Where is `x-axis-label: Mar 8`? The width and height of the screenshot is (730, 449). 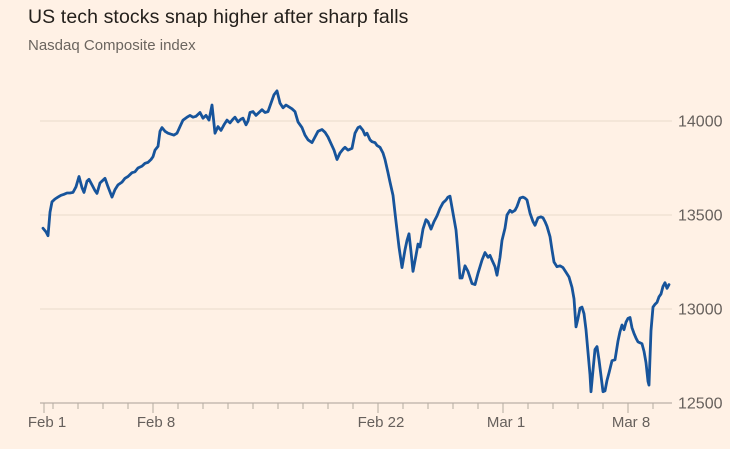 x-axis-label: Mar 8 is located at coordinates (631, 422).